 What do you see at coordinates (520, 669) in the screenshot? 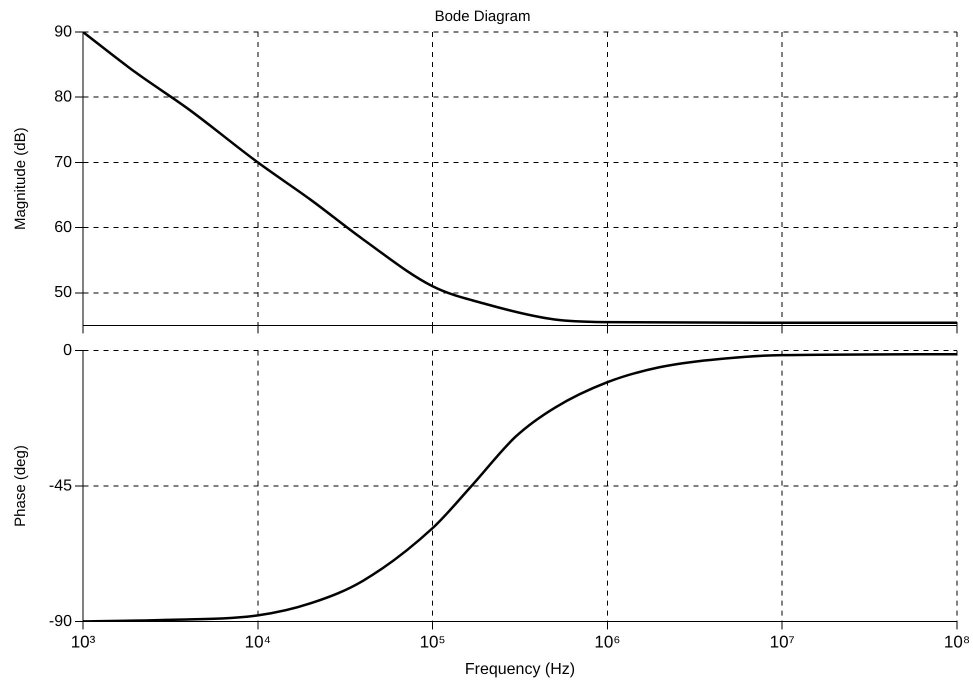
I see `x-axis-title: Frequency (Hz)` at bounding box center [520, 669].